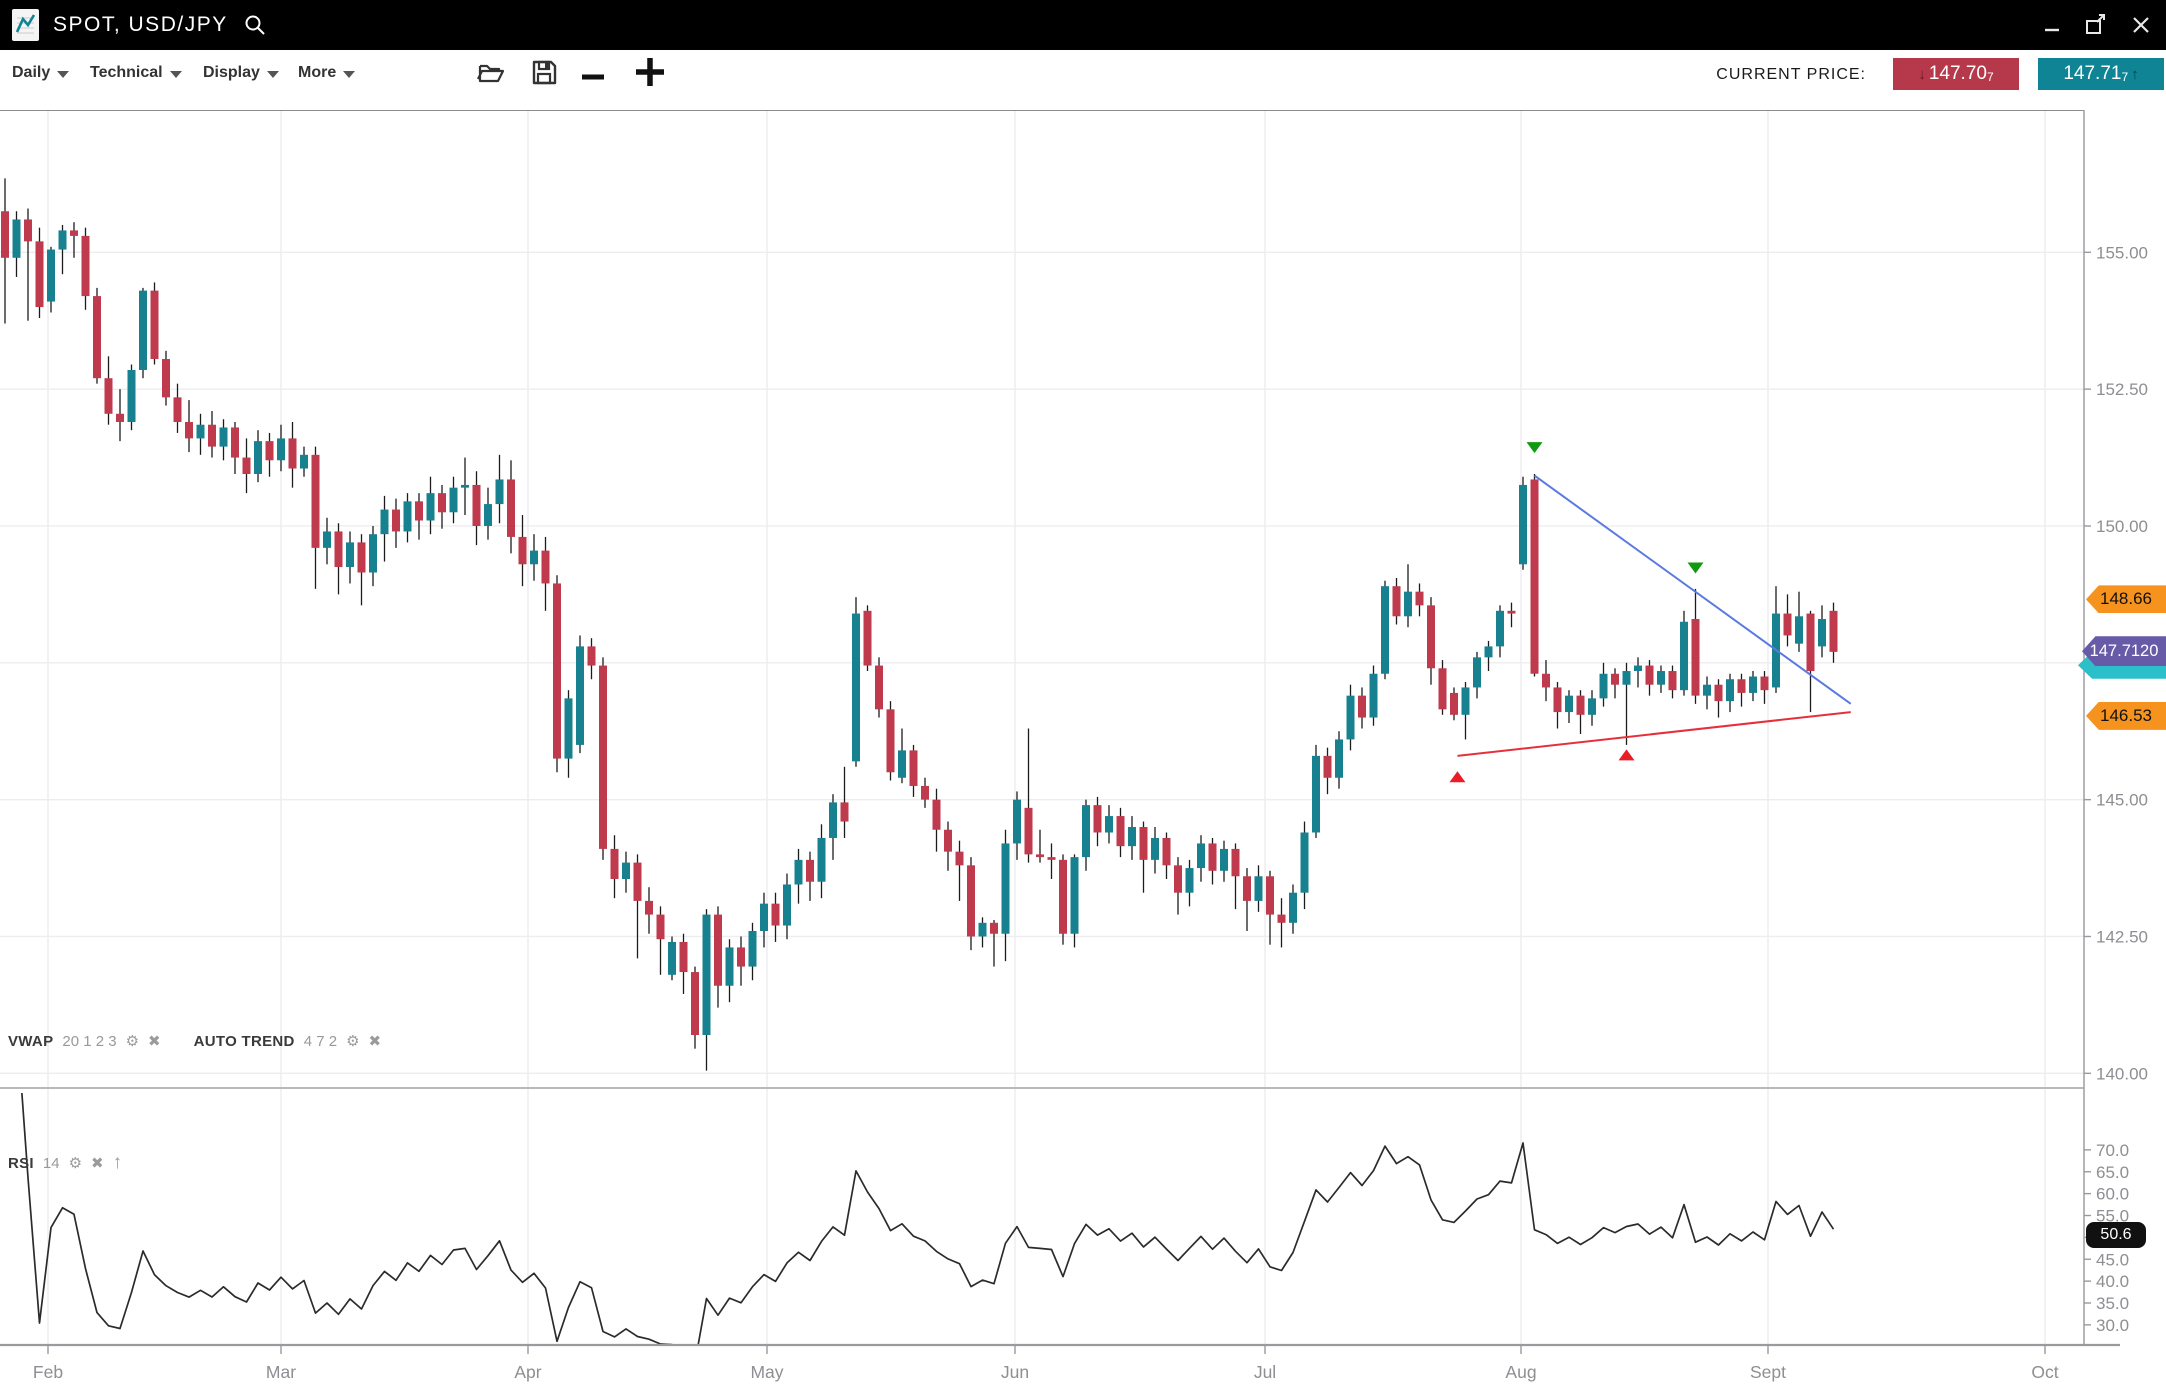 This screenshot has height=1389, width=2166. What do you see at coordinates (2122, 1073) in the screenshot?
I see `price-axis-label: 140.00` at bounding box center [2122, 1073].